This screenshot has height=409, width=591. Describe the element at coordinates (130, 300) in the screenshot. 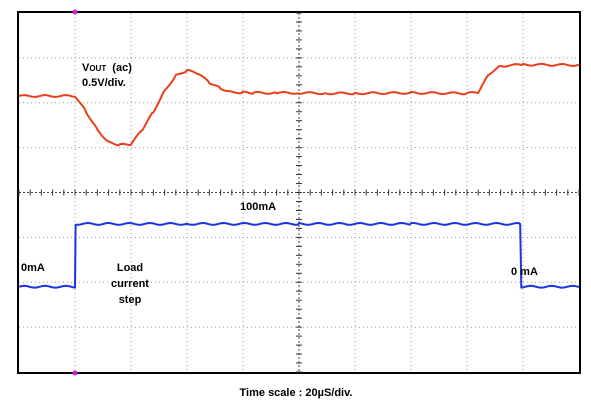

I see `step-label-line3: step` at that location.